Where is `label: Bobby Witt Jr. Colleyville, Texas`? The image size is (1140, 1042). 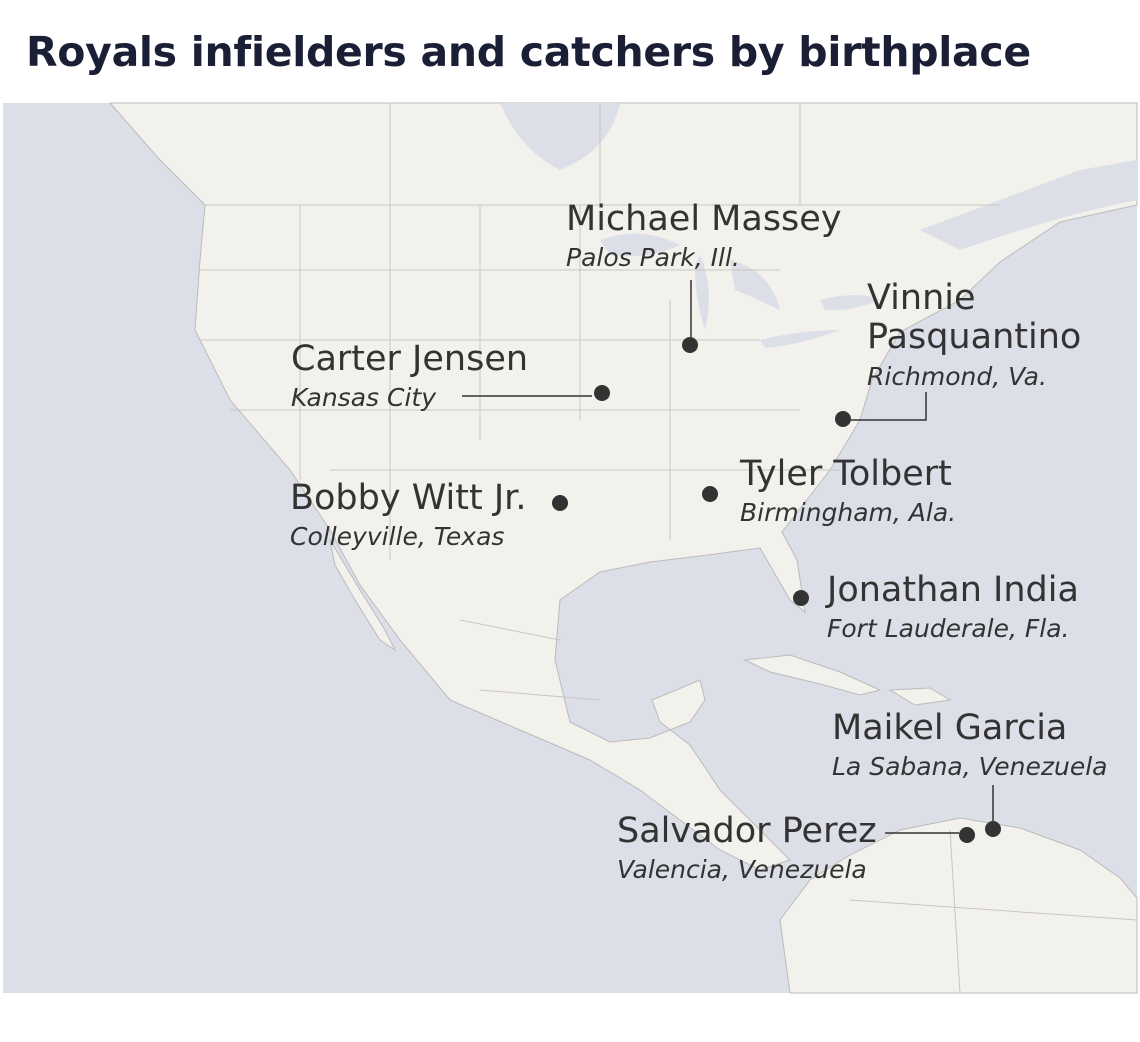 label: Bobby Witt Jr. Colleyville, Texas is located at coordinates (408, 514).